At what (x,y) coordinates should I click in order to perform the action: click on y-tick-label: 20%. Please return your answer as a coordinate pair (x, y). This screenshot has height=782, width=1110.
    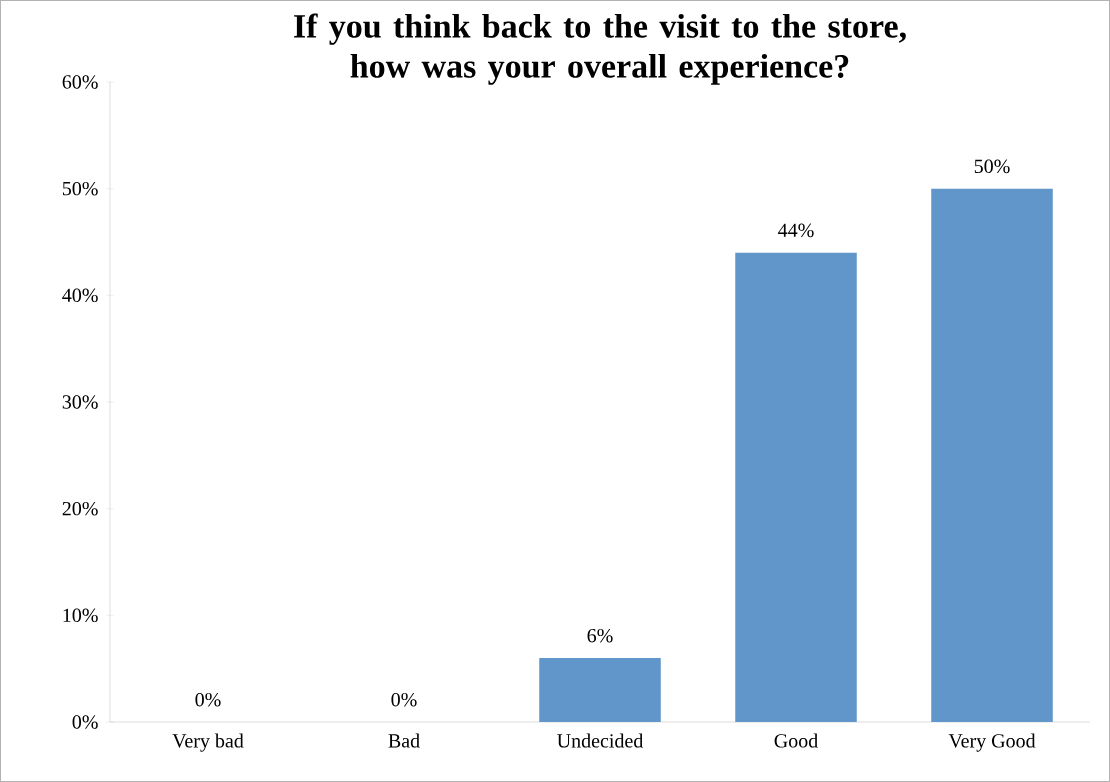
    Looking at the image, I should click on (80, 508).